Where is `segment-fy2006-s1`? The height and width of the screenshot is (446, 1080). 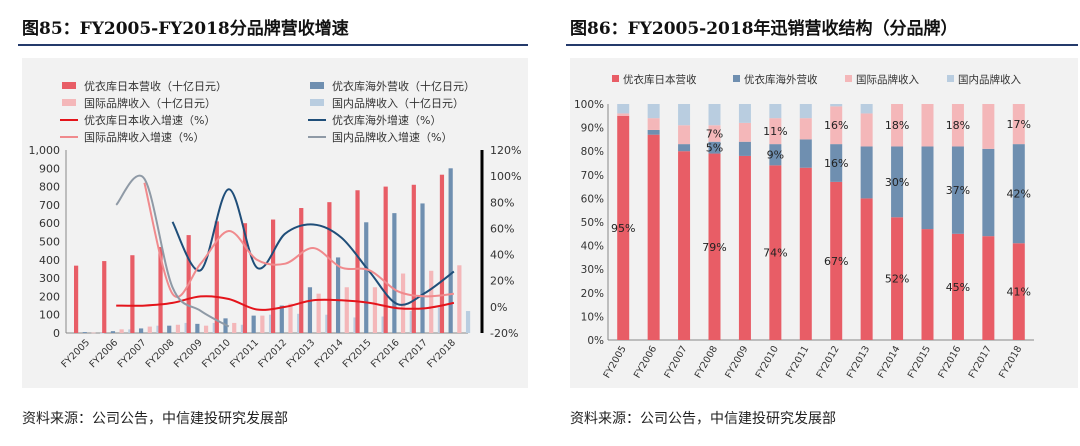 segment-fy2006-s1 is located at coordinates (653, 237).